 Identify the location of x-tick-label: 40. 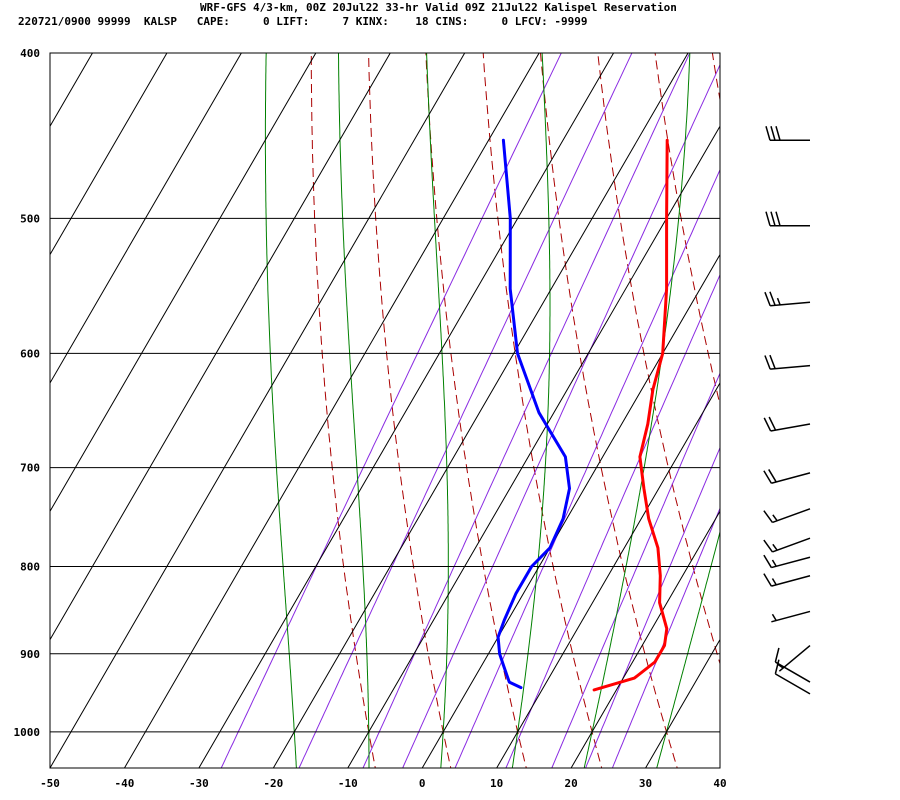
(719, 783).